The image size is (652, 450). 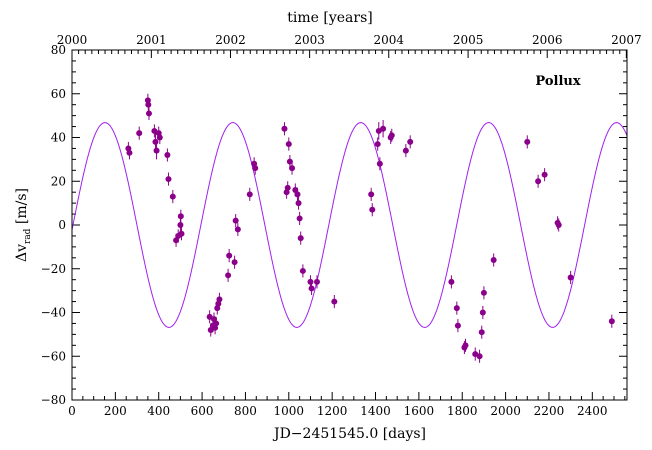 What do you see at coordinates (72, 411) in the screenshot?
I see `x-tick-label: 0` at bounding box center [72, 411].